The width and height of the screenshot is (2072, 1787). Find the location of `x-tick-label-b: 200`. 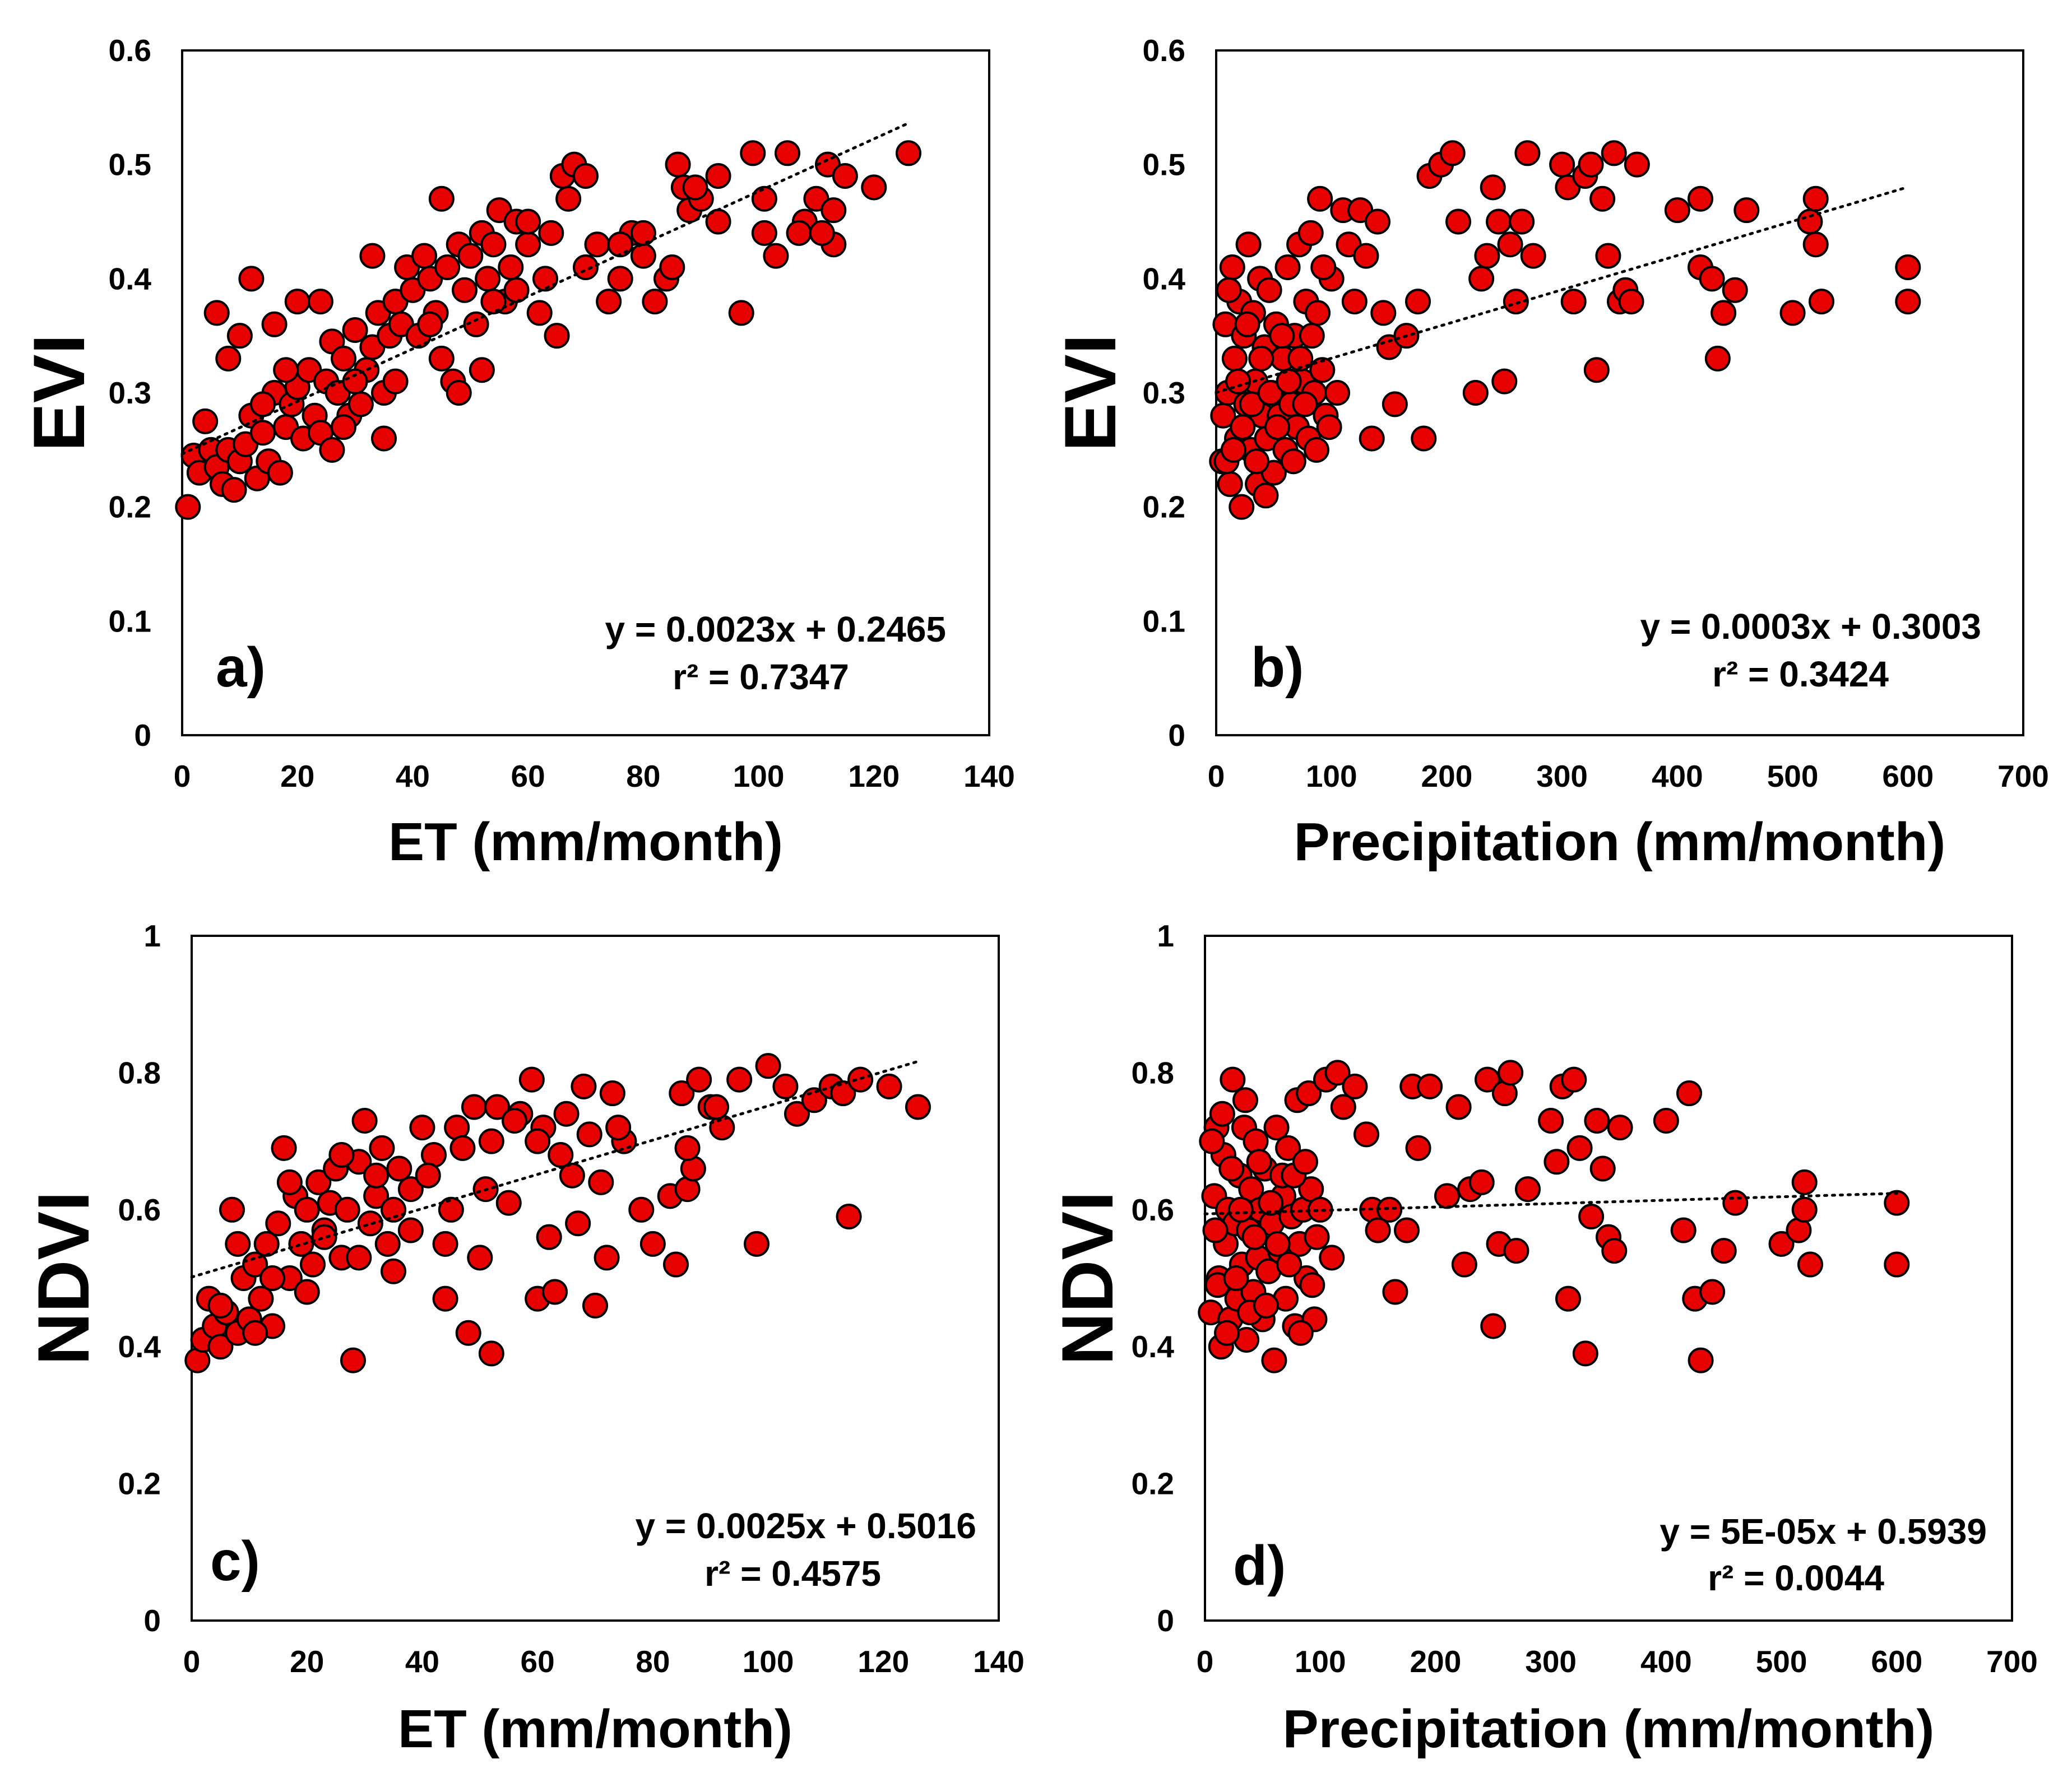

x-tick-label-b: 200 is located at coordinates (1447, 776).